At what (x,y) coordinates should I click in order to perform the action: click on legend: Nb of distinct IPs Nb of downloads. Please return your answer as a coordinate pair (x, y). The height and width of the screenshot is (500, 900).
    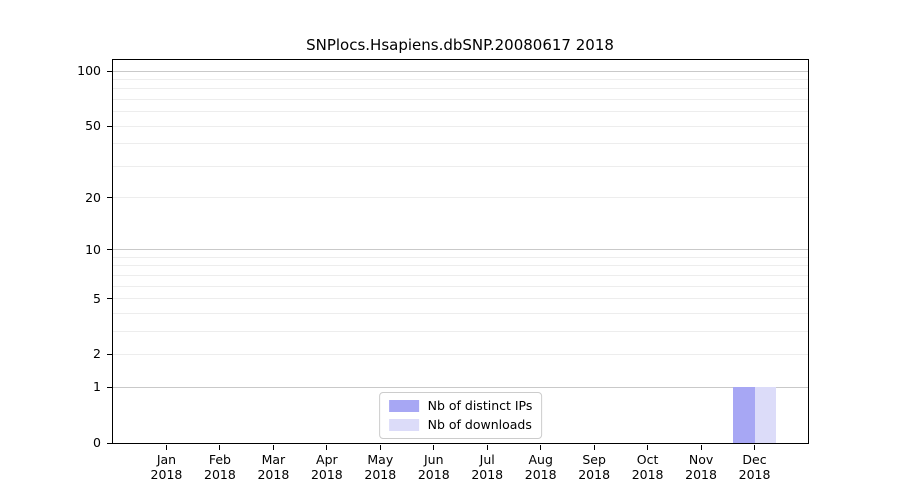
    Looking at the image, I should click on (460, 415).